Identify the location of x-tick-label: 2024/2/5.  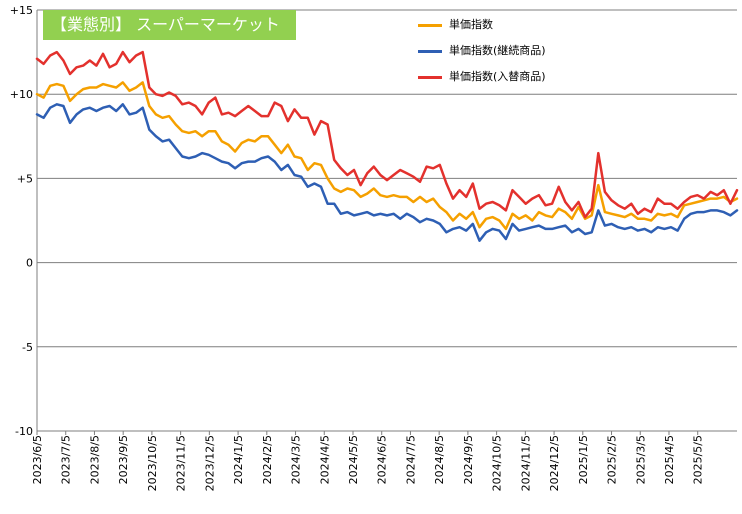
(267, 459).